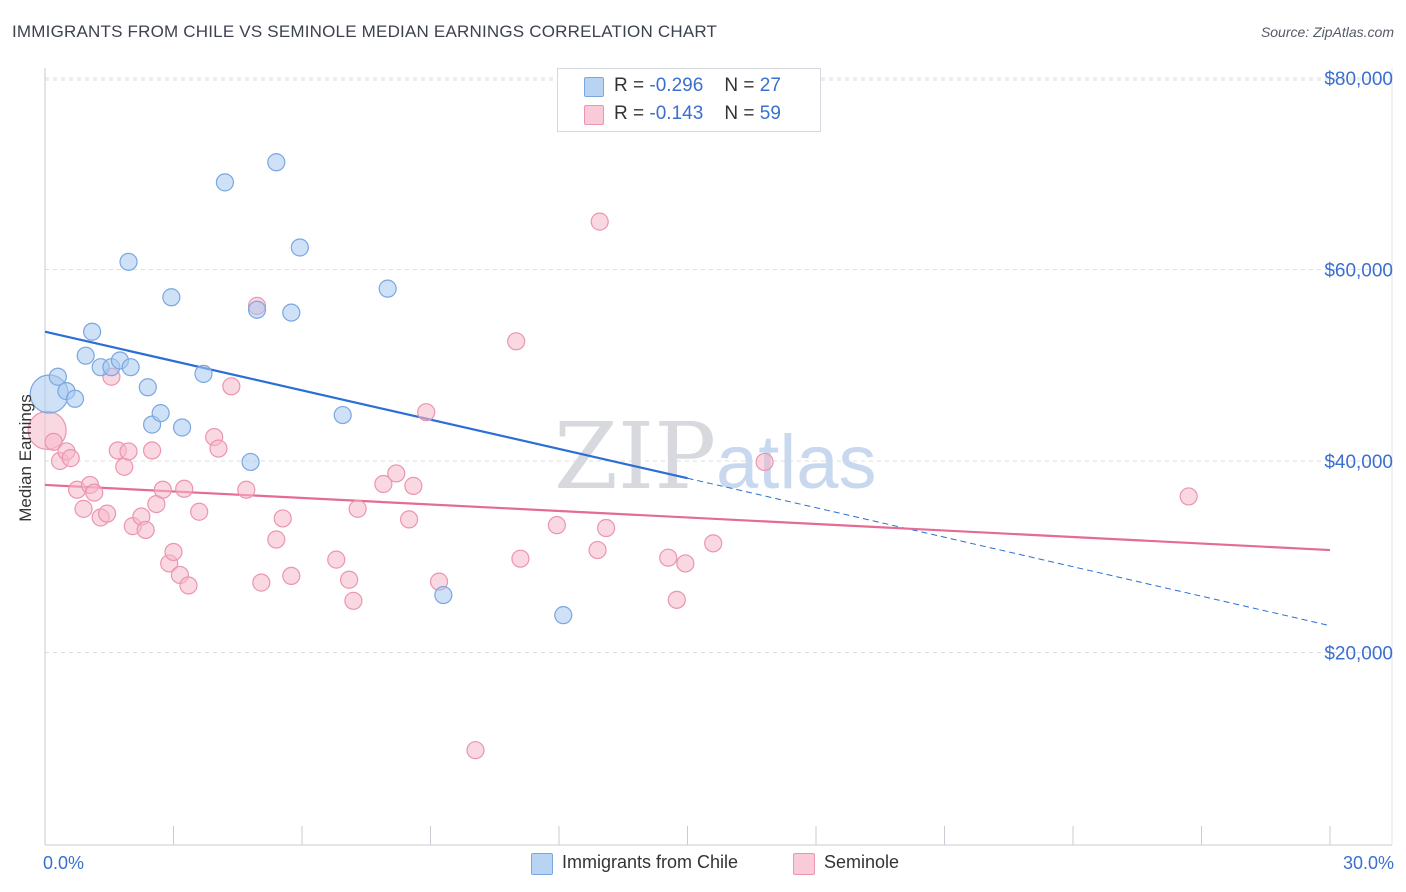 The image size is (1406, 892). I want to click on n-value: 27, so click(770, 85).